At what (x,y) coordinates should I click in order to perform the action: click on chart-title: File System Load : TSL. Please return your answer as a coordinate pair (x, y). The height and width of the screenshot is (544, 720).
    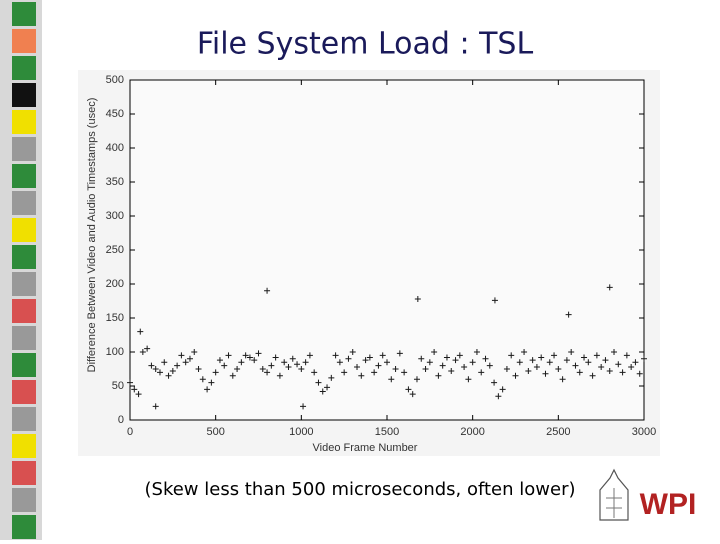
    Looking at the image, I should click on (365, 44).